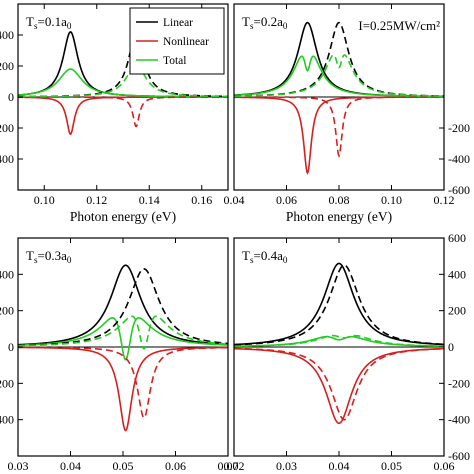 The image size is (474, 474). I want to click on x-tick-label: 0.07, so click(228, 466).